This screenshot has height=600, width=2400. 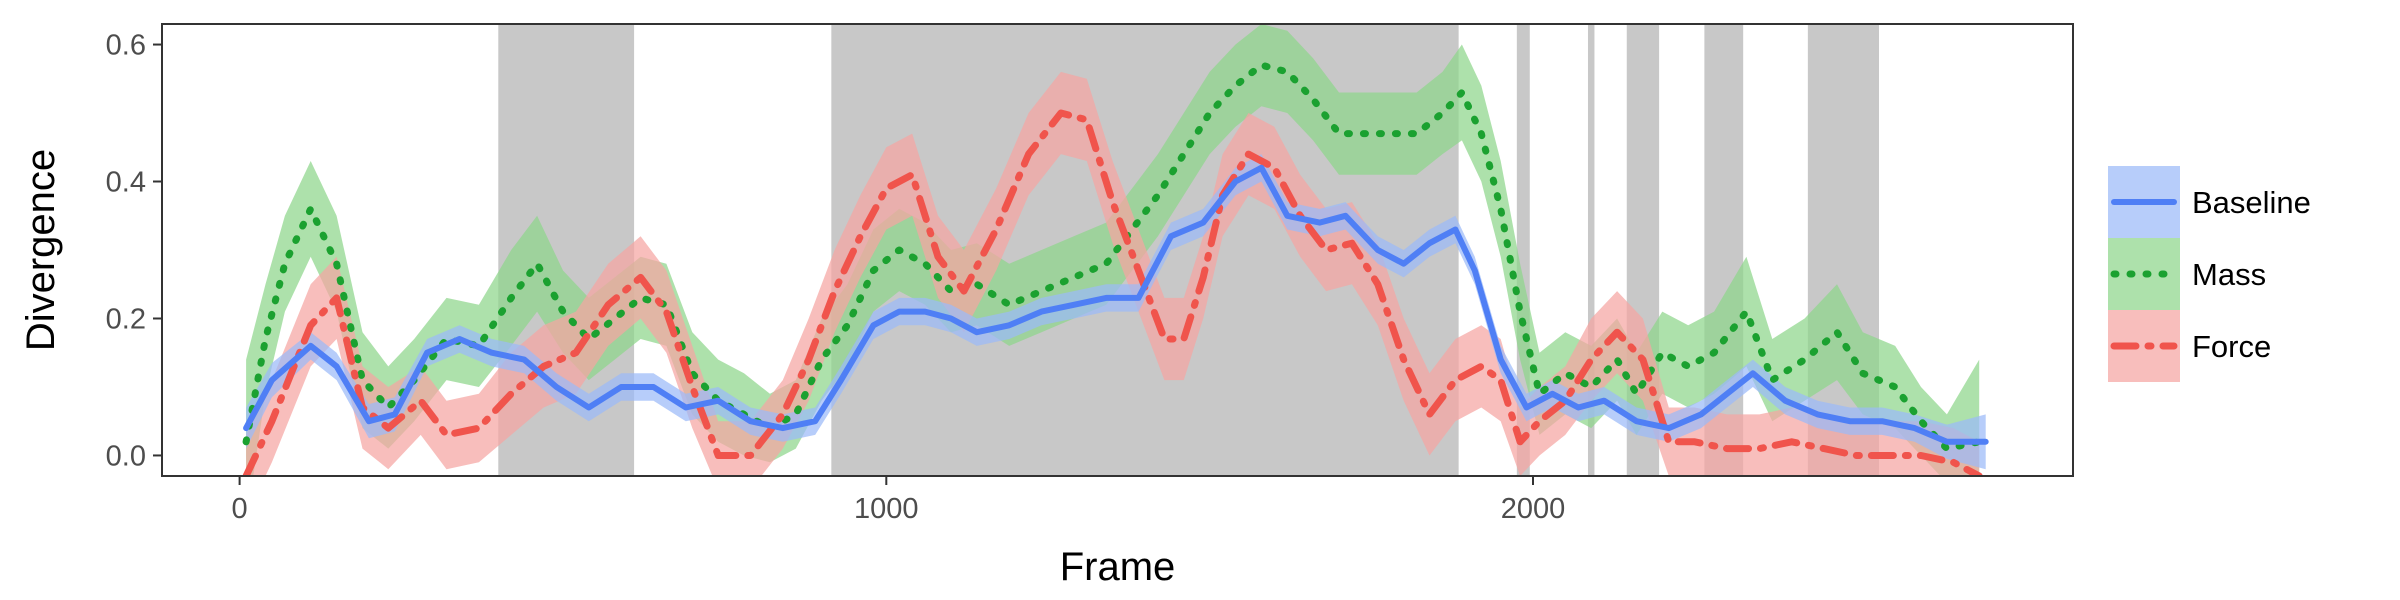 I want to click on legend-item-baseline: Baseline, so click(x=2209, y=202).